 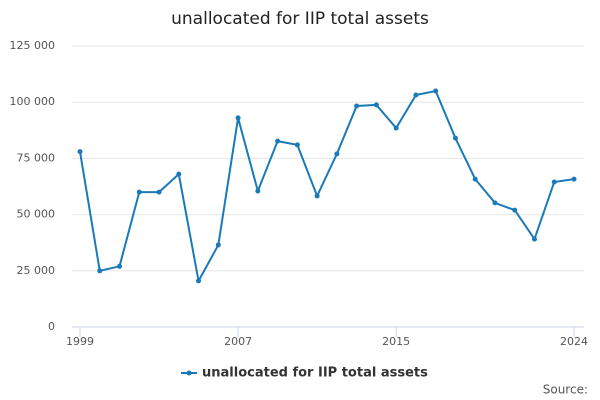 I want to click on x-tick-label: 1999, so click(x=80, y=341).